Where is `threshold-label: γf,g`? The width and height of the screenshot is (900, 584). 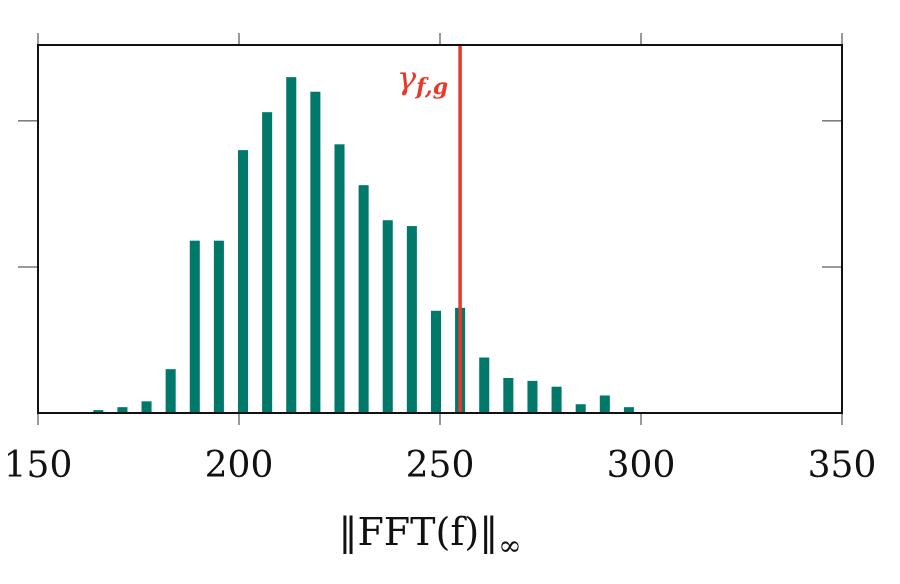 threshold-label: γf,g is located at coordinates (422, 80).